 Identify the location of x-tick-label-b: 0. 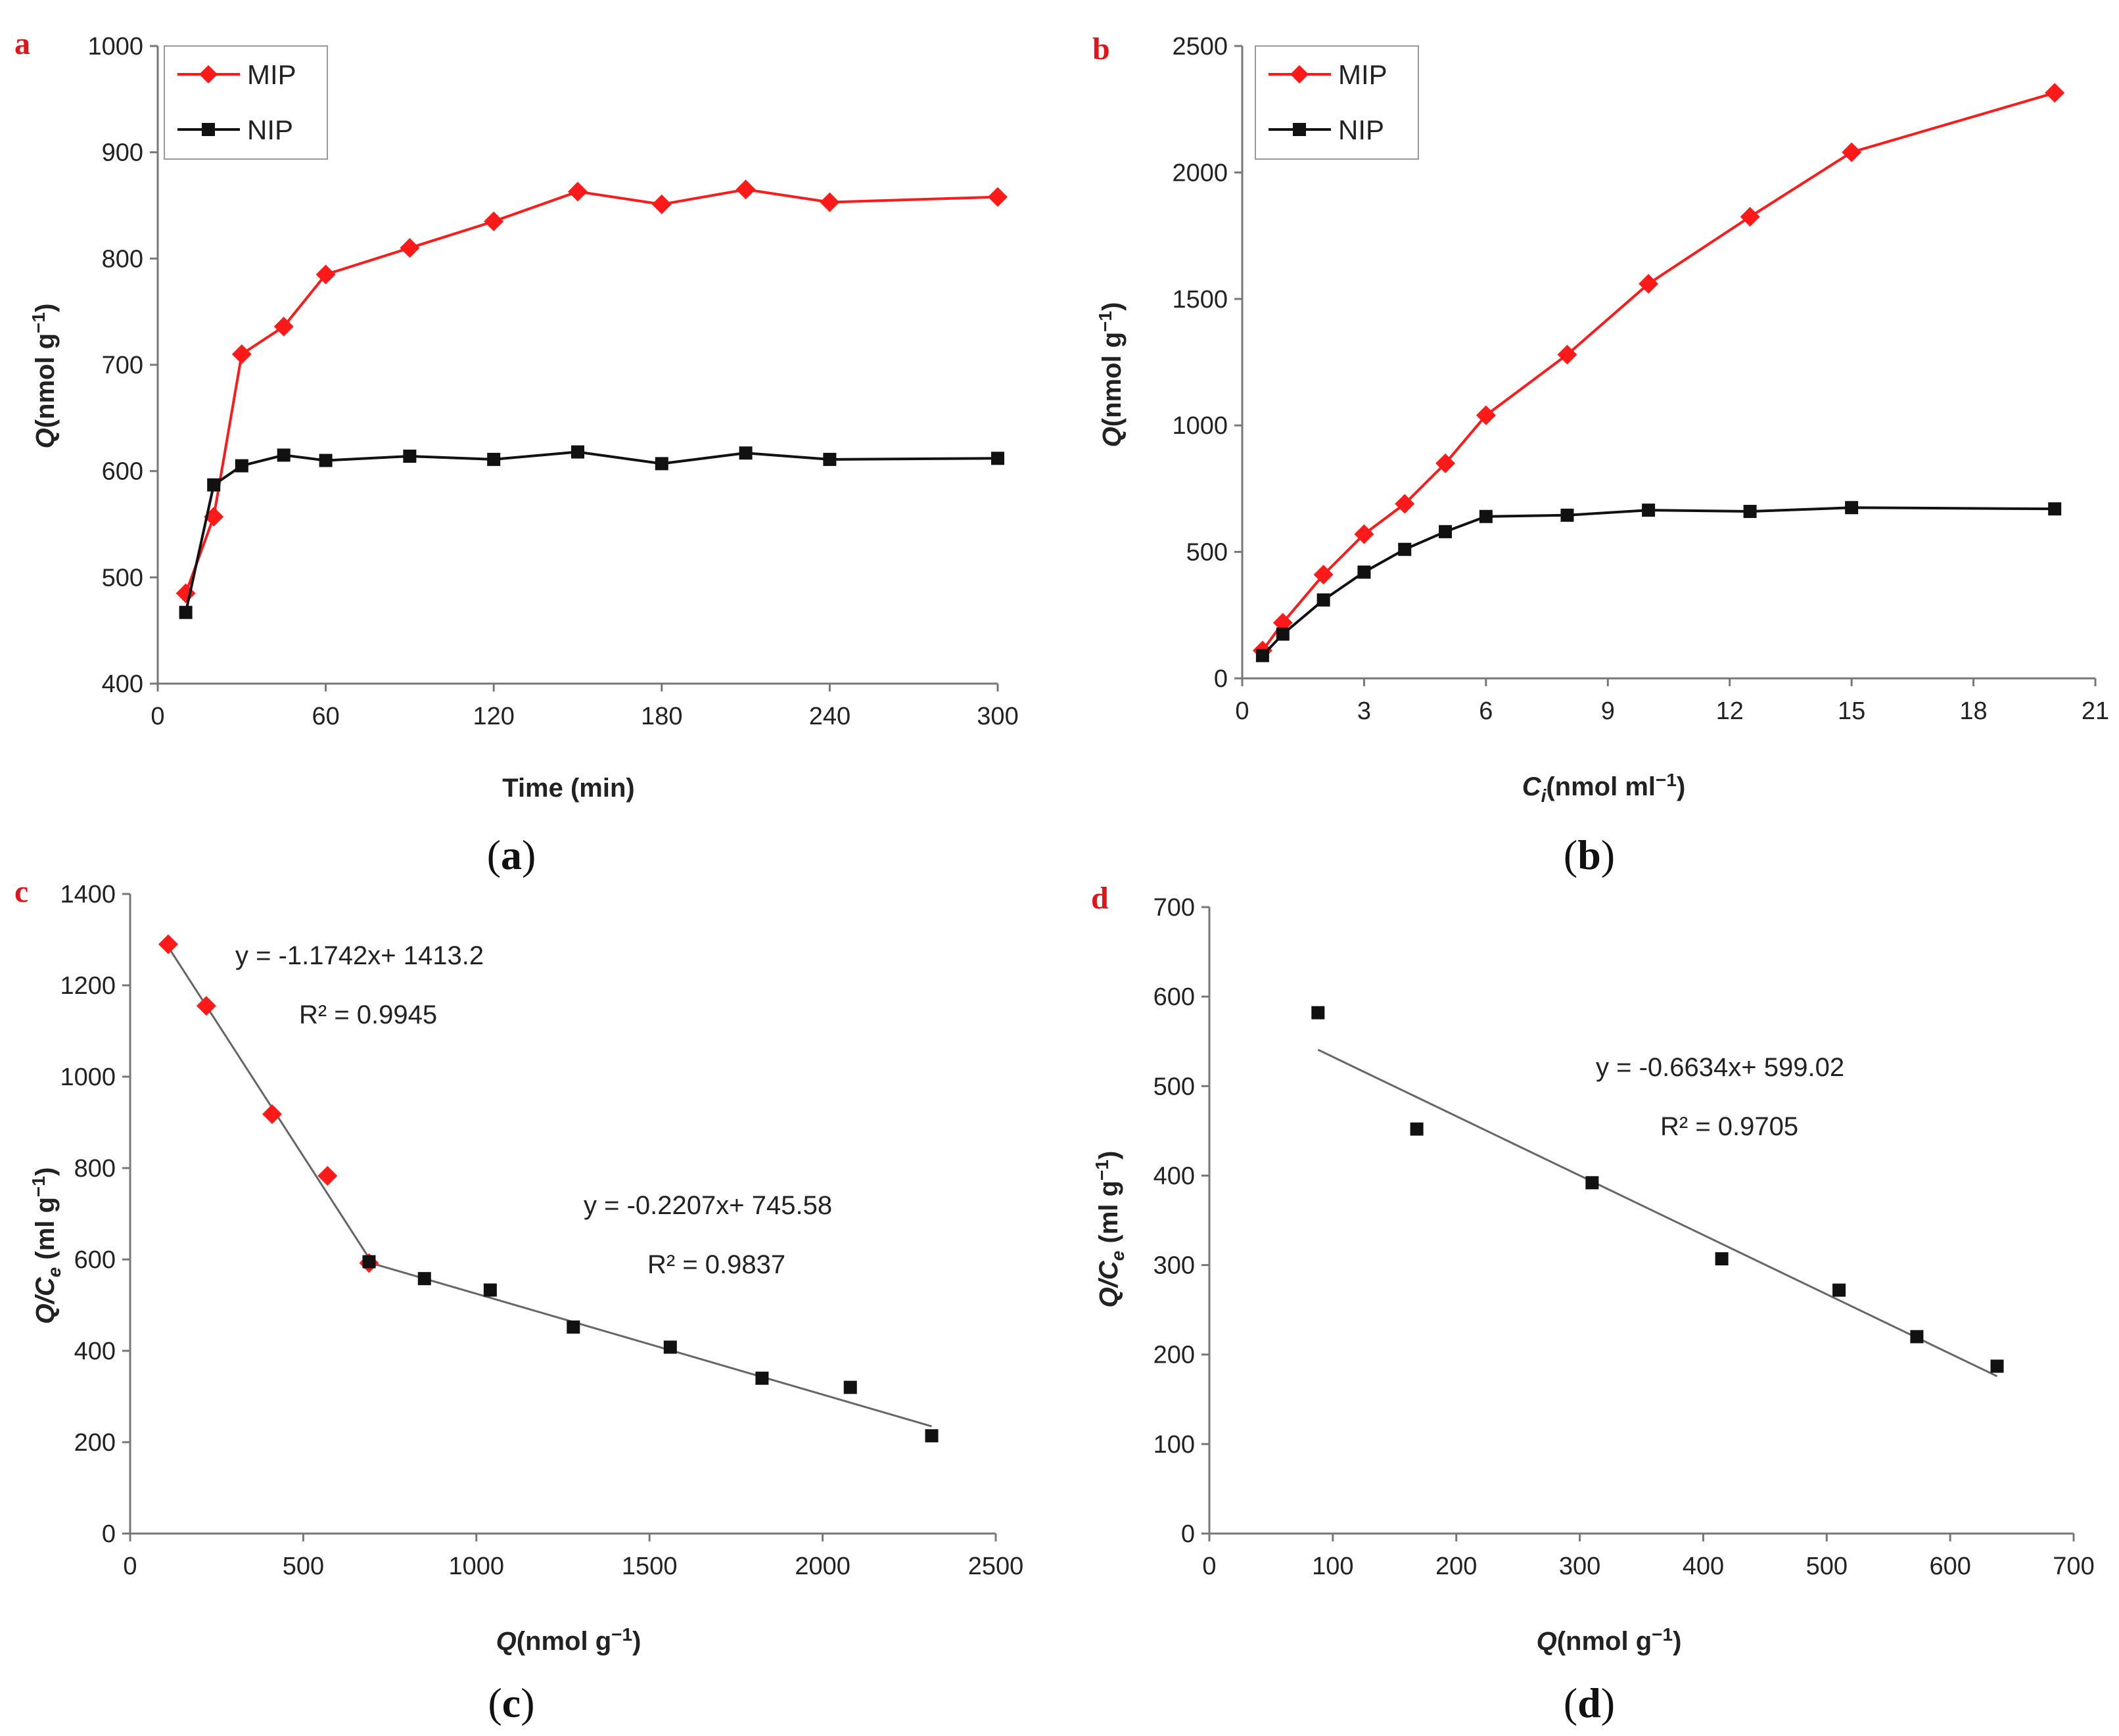
(1242, 711).